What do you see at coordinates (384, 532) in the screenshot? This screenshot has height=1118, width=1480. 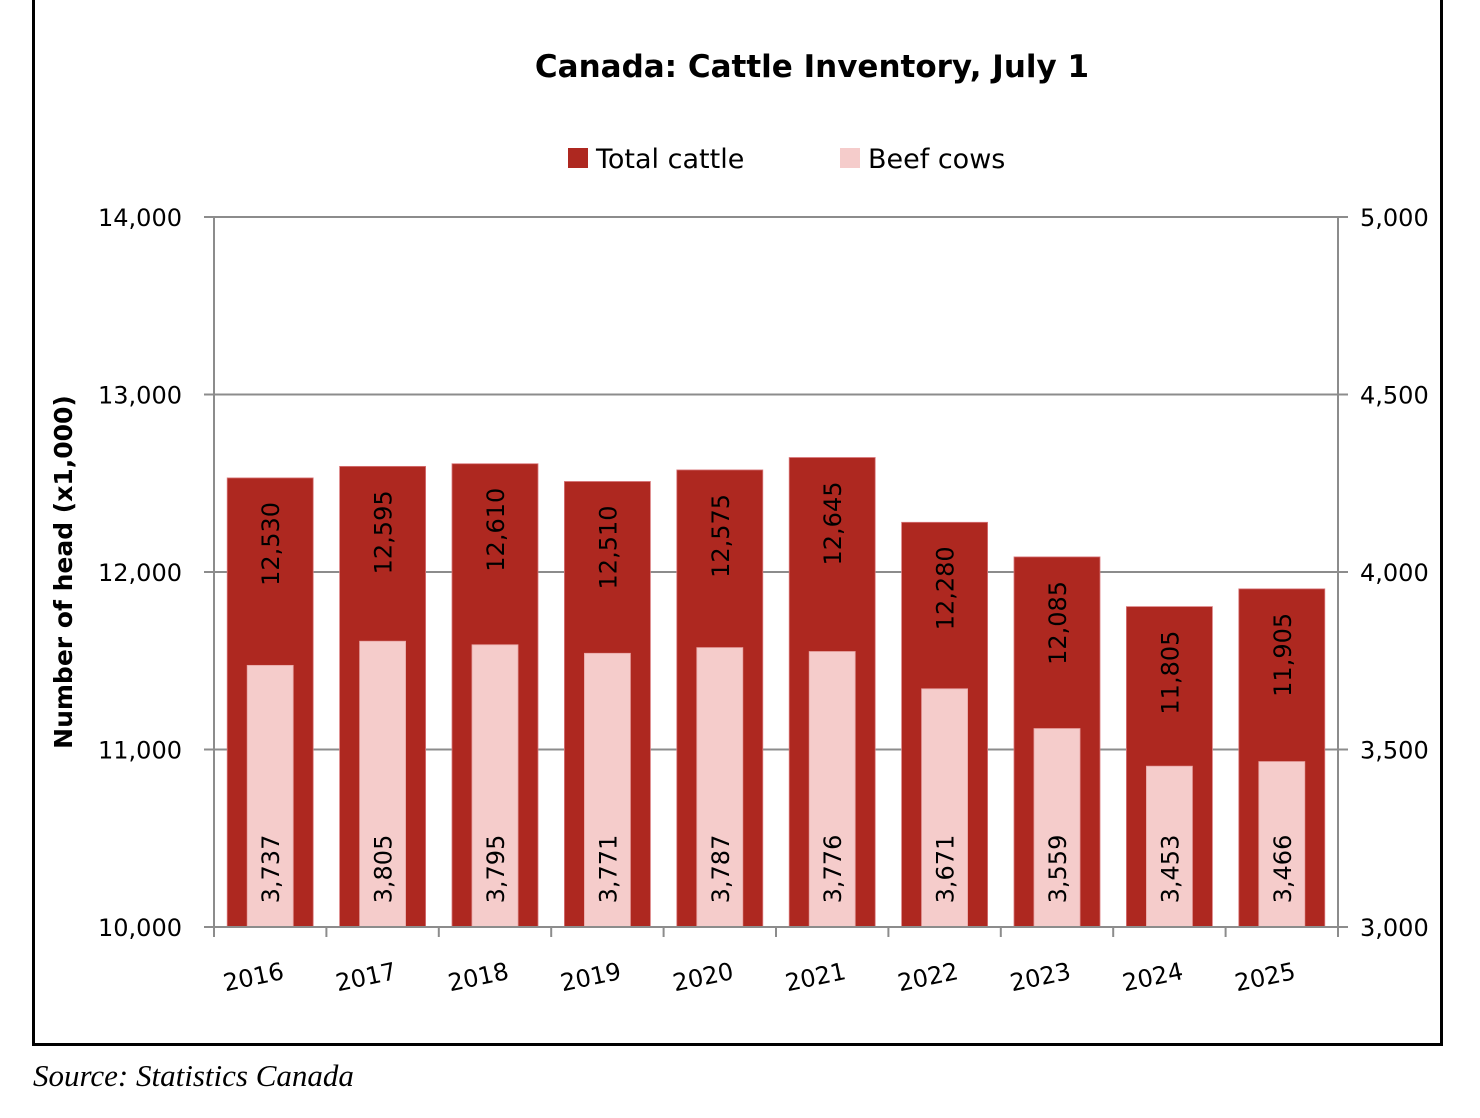 I see `data-label-total-cattle: 12,595` at bounding box center [384, 532].